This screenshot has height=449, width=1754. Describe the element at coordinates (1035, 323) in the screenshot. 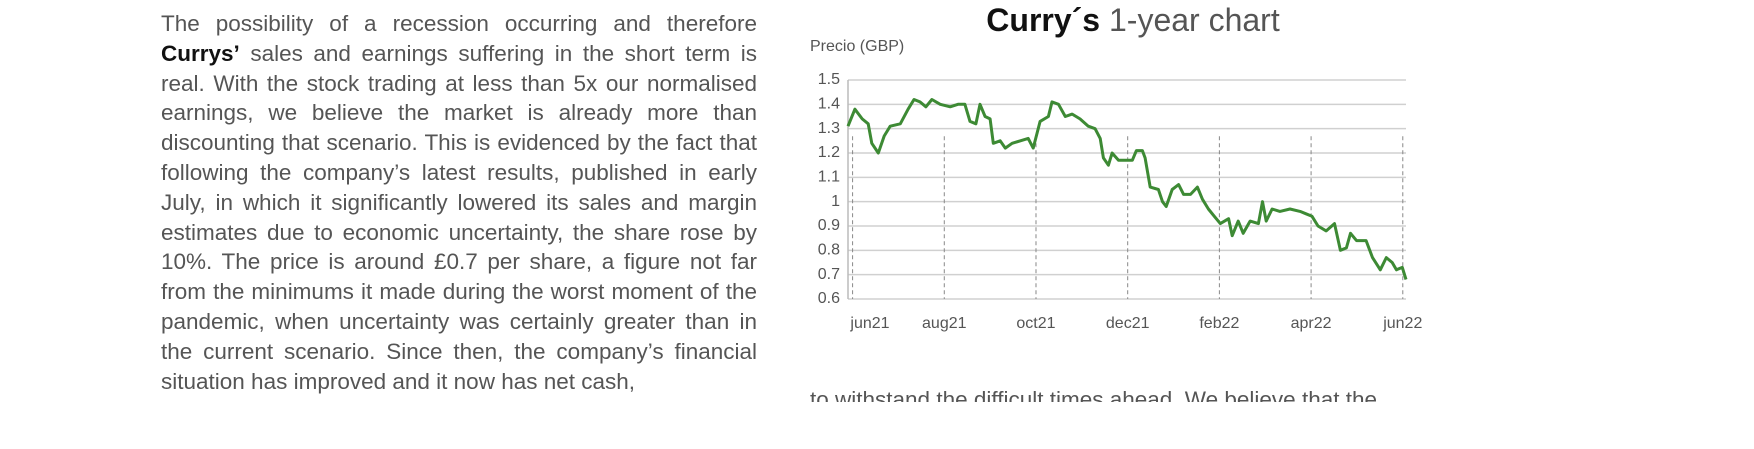

I see `x-tick-label: oct21` at that location.